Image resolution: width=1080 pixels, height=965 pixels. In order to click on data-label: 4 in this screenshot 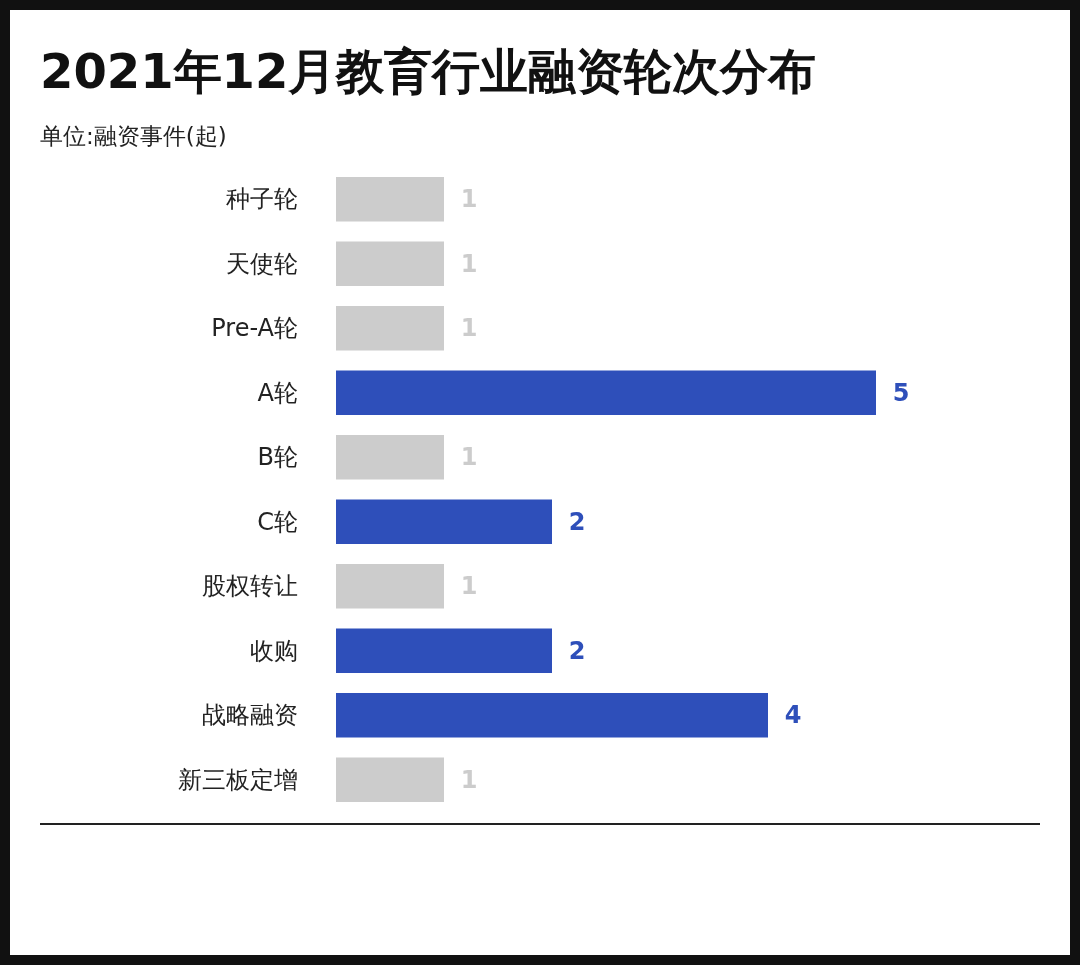, I will do `click(793, 715)`.